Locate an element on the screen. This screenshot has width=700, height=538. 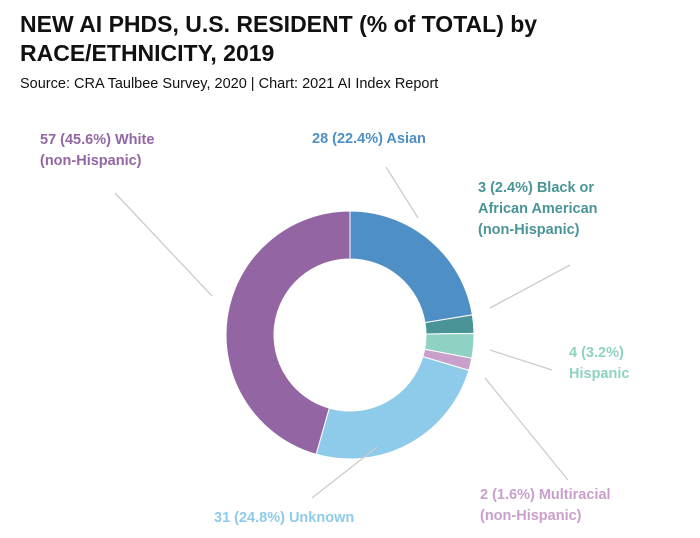
data-label-line: 28 (22.4%) Asian is located at coordinates (369, 139).